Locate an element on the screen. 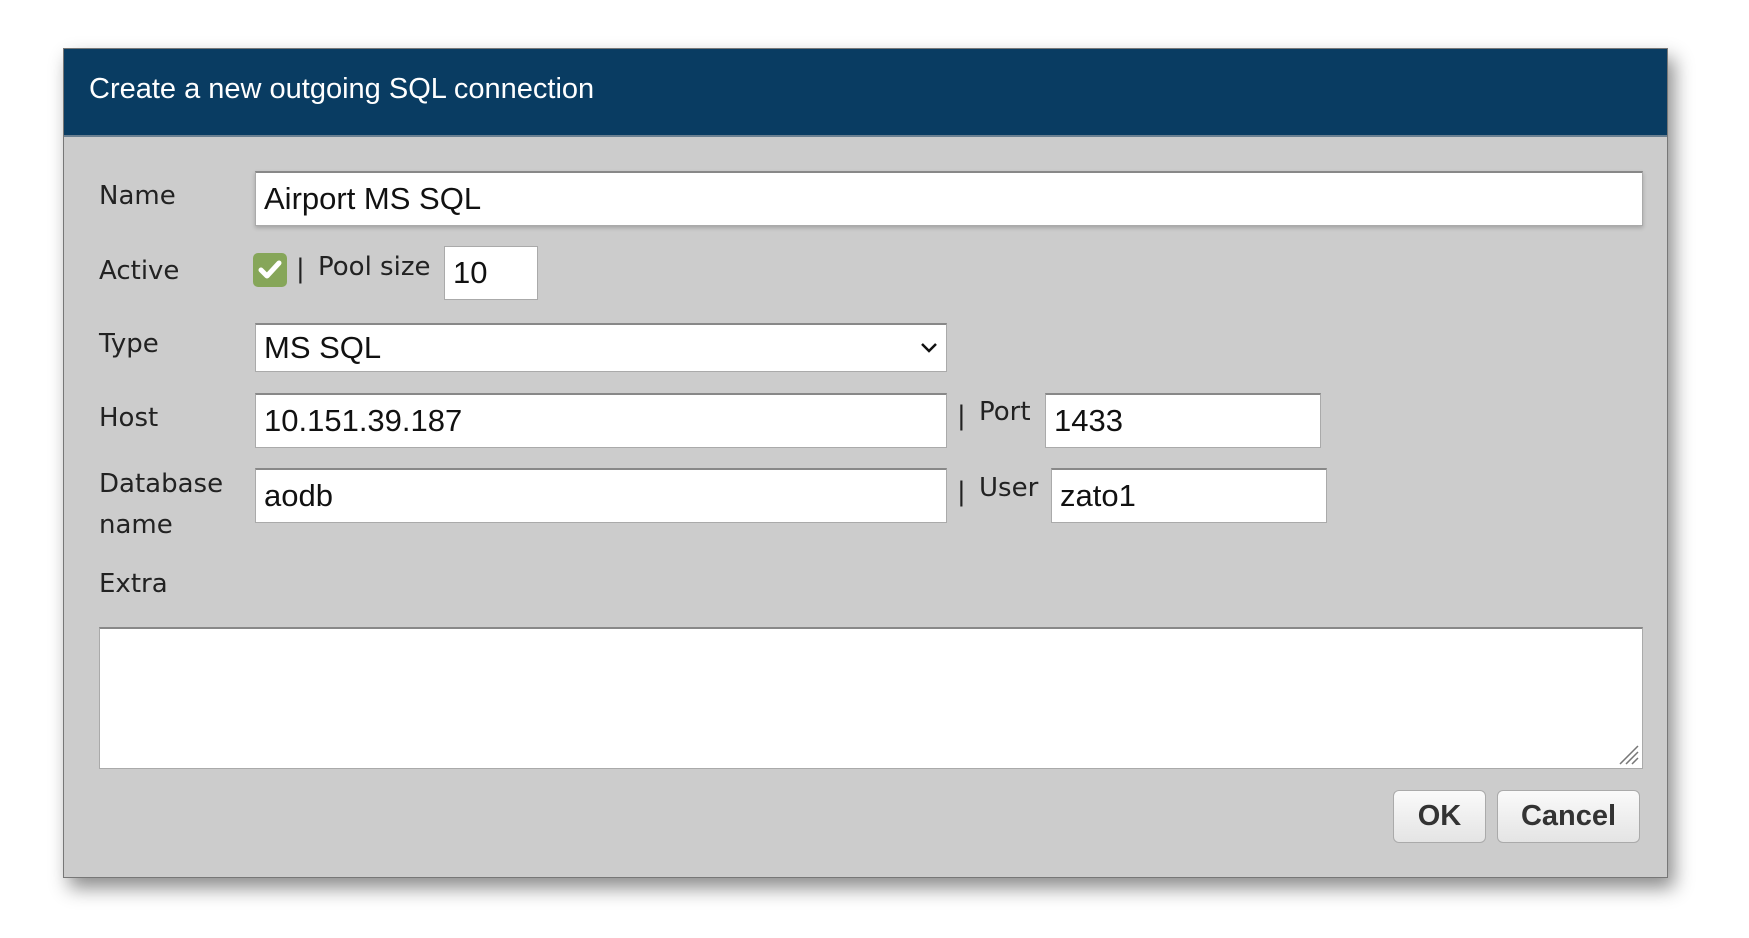 The height and width of the screenshot is (938, 1749). pool-size-label: Pool size is located at coordinates (374, 267).